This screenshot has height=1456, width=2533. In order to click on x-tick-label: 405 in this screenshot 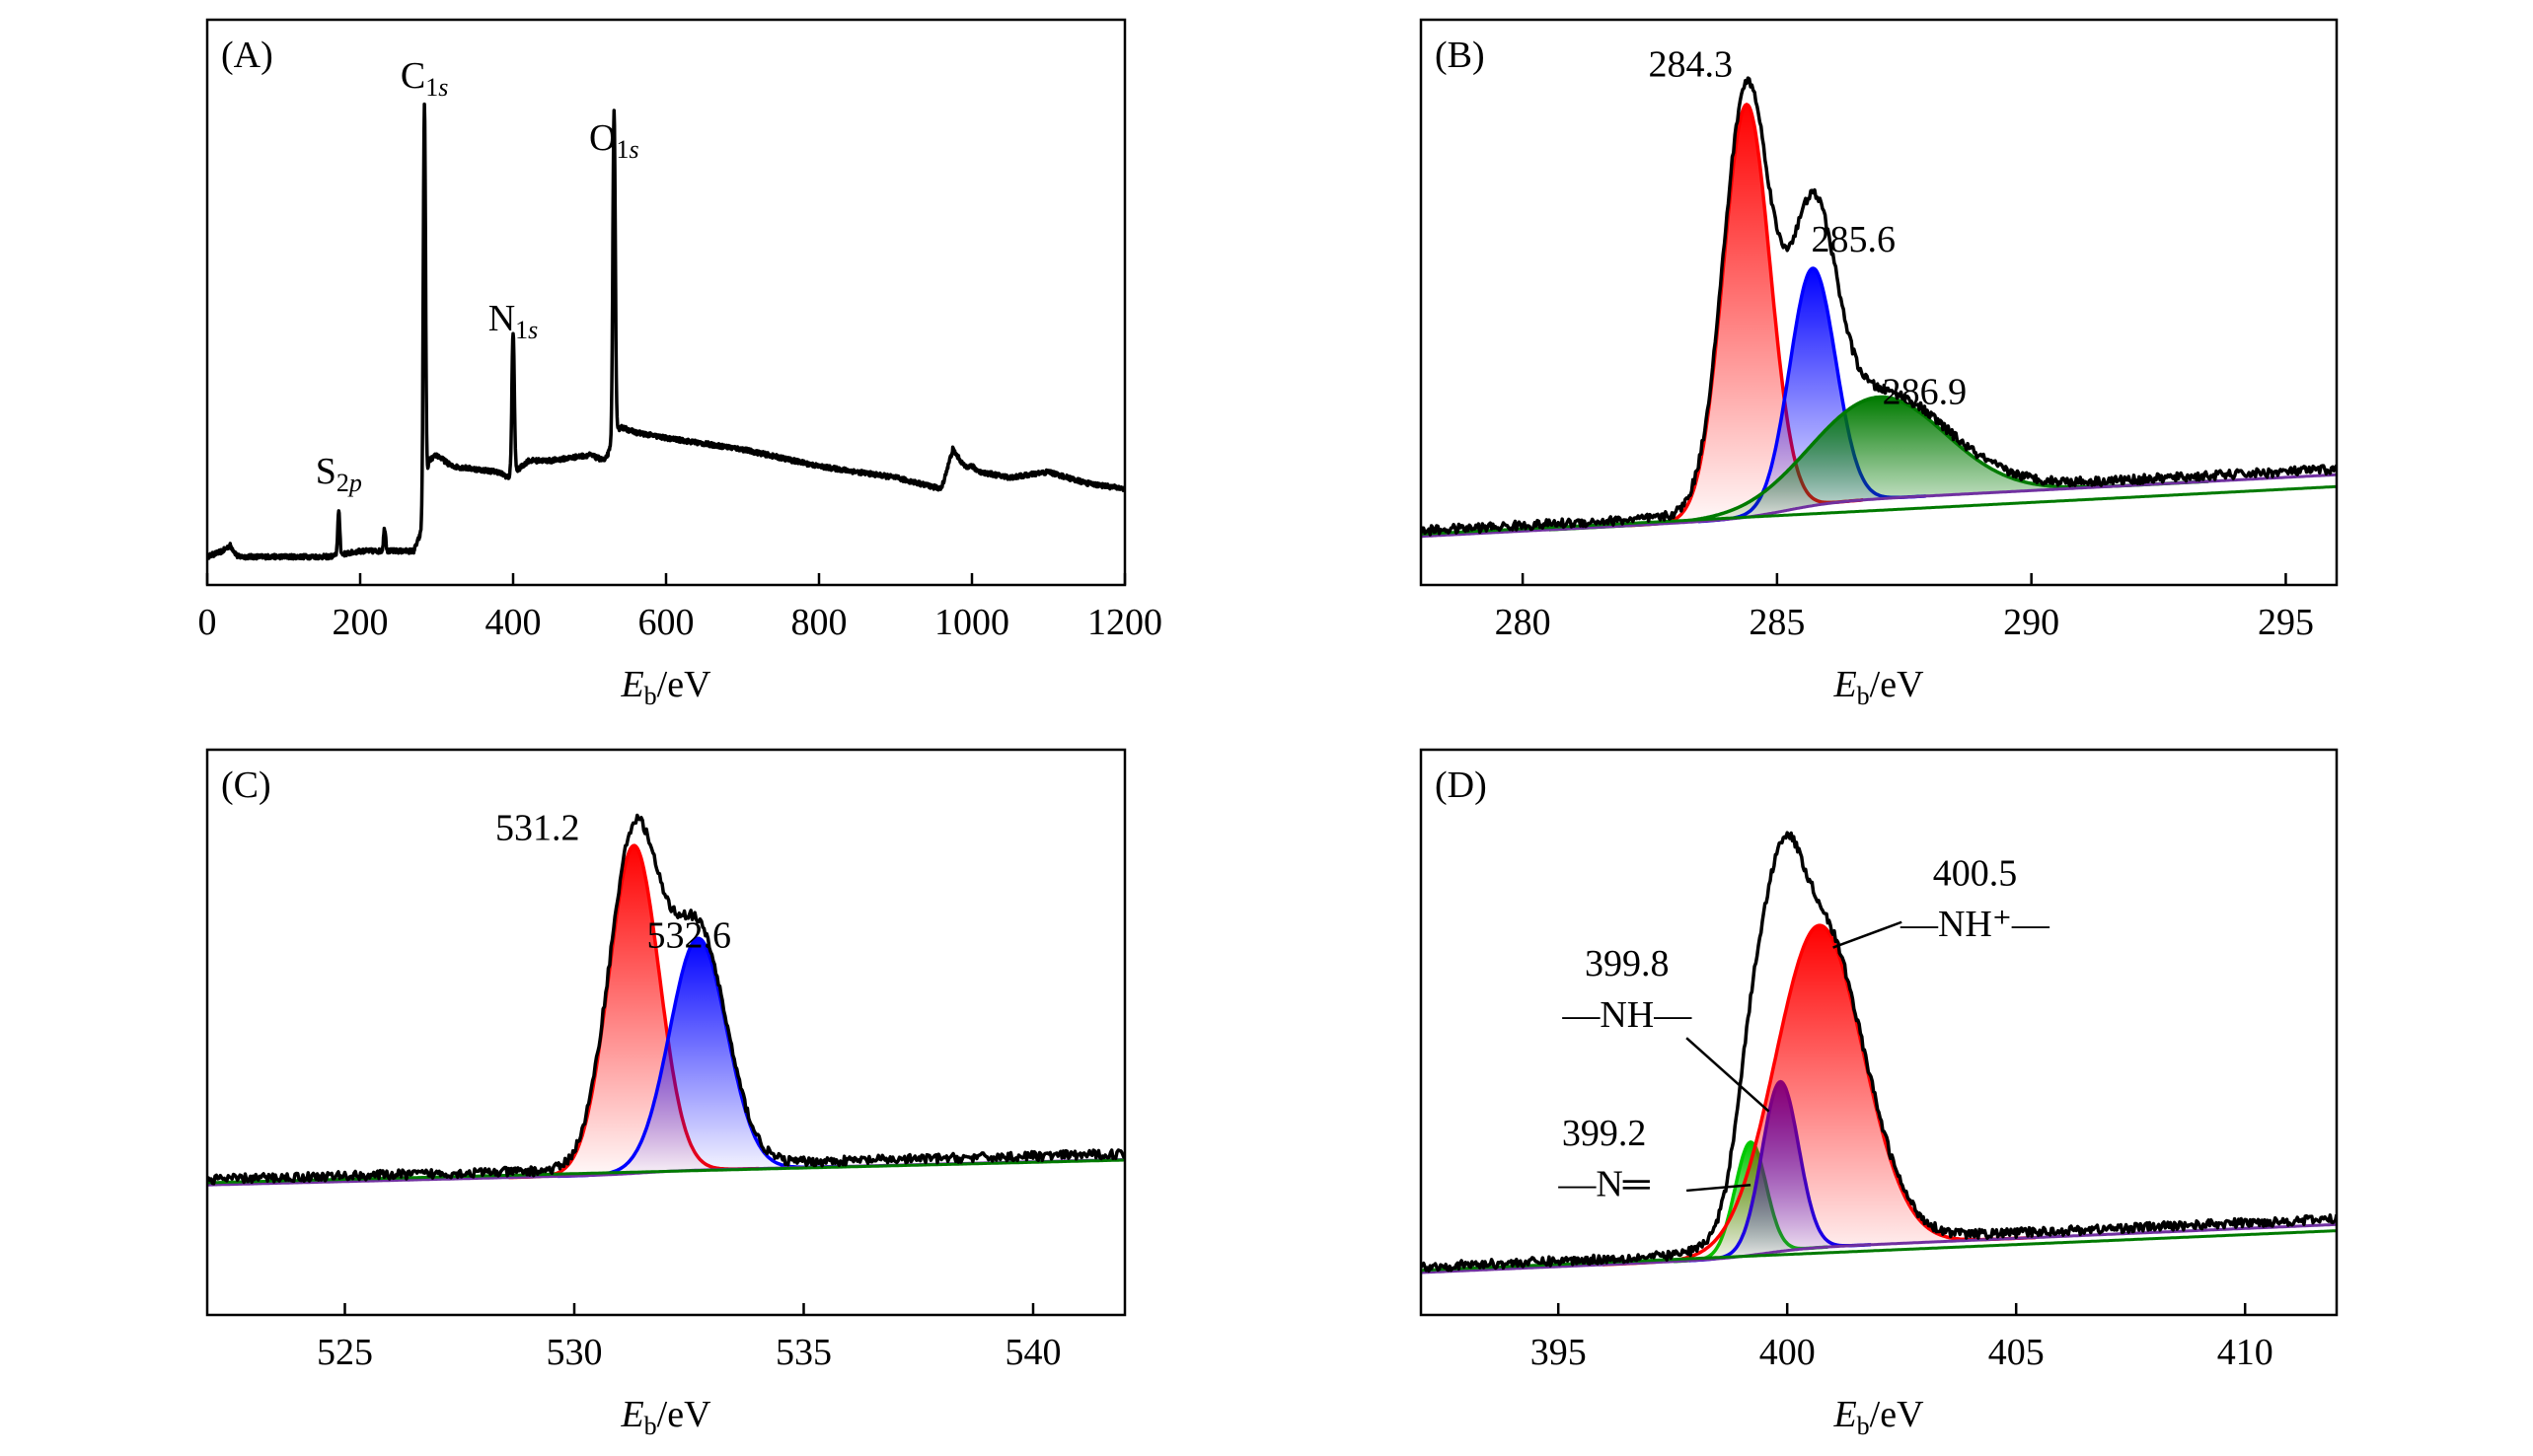, I will do `click(2016, 1352)`.